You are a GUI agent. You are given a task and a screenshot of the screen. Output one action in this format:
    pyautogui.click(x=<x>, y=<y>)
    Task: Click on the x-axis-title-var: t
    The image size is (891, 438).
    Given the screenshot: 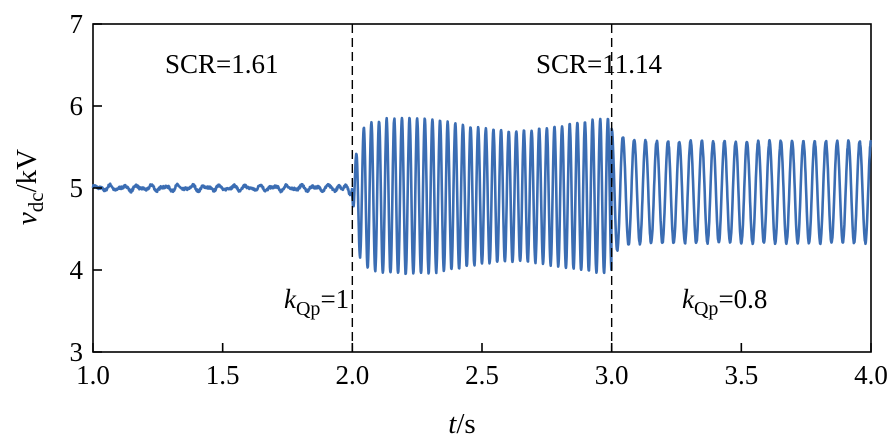 What is the action you would take?
    pyautogui.click(x=452, y=423)
    